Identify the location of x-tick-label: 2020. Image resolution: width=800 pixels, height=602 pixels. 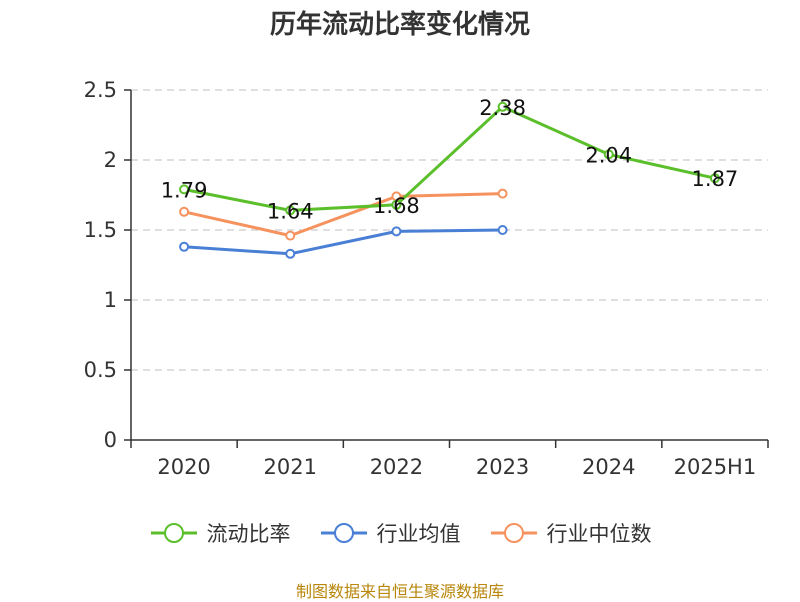
(183, 467).